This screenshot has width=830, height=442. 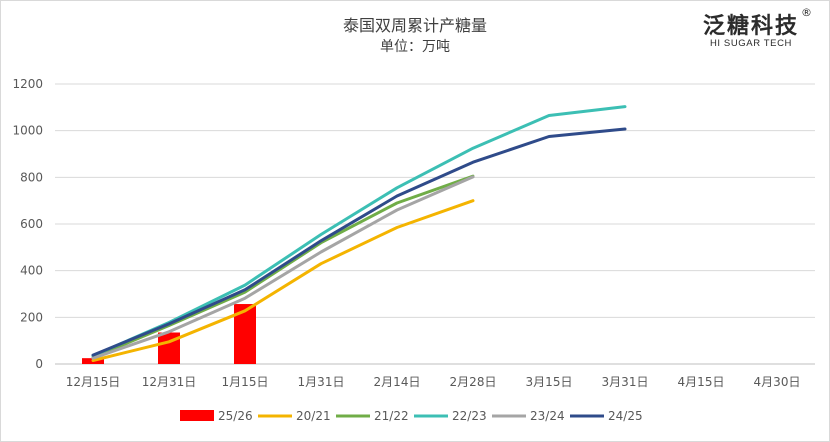 I want to click on registered-mark: ®, so click(x=806, y=12).